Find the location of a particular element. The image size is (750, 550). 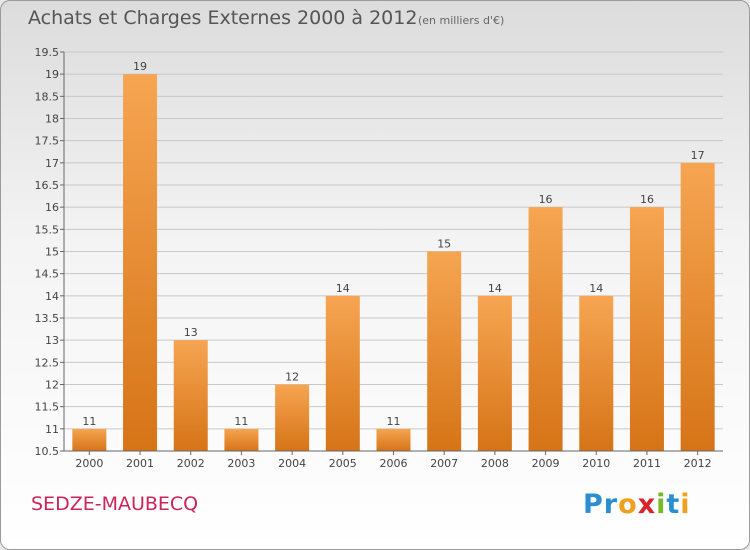

bar-2006 is located at coordinates (393, 439).